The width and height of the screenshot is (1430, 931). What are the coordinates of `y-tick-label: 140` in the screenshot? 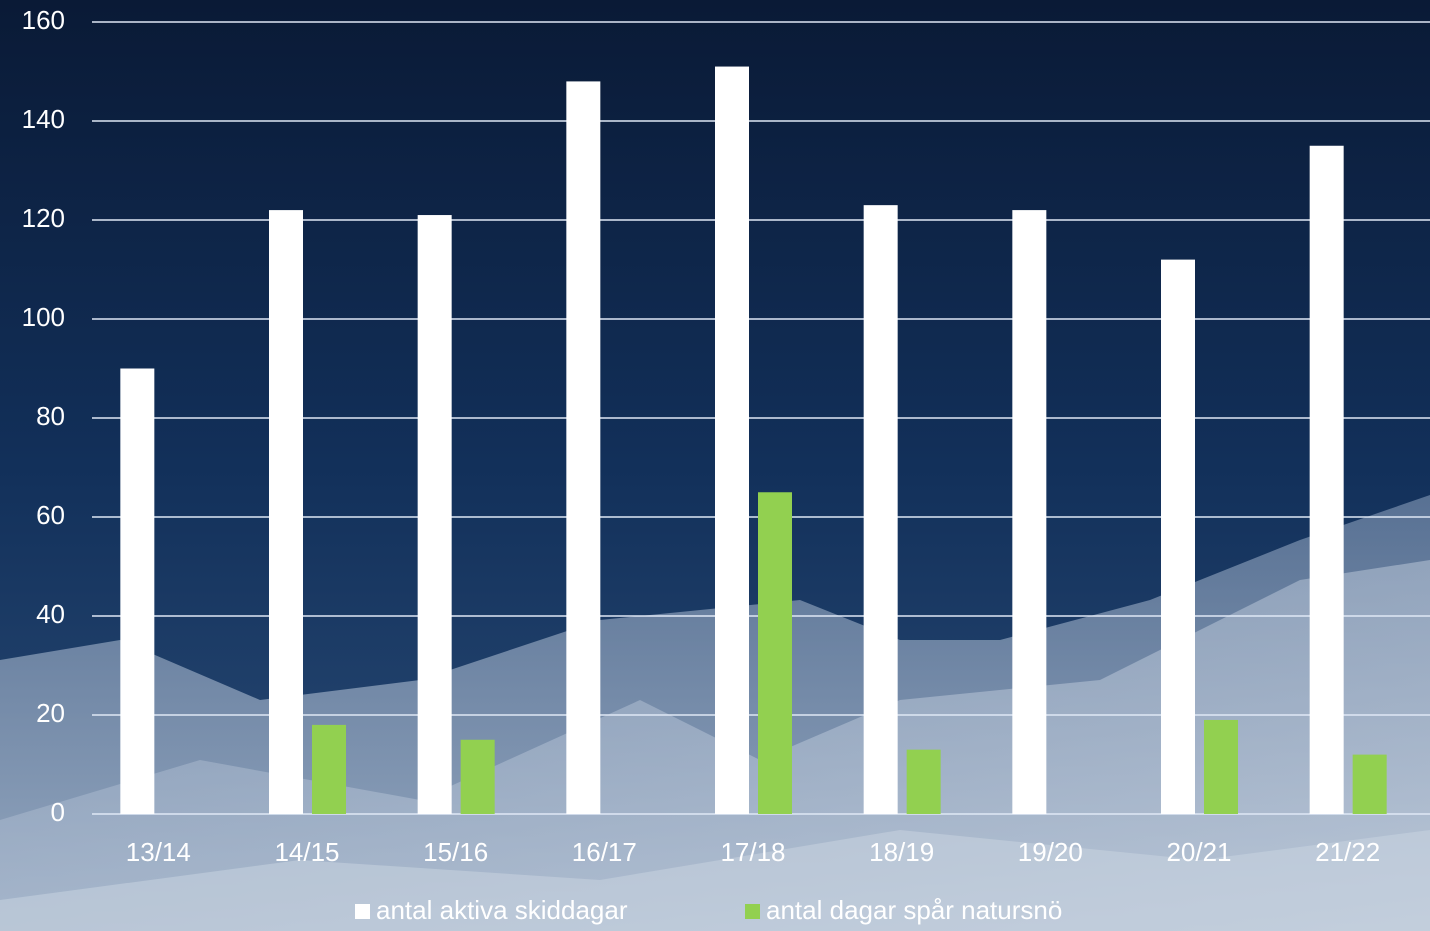 It's located at (43, 119).